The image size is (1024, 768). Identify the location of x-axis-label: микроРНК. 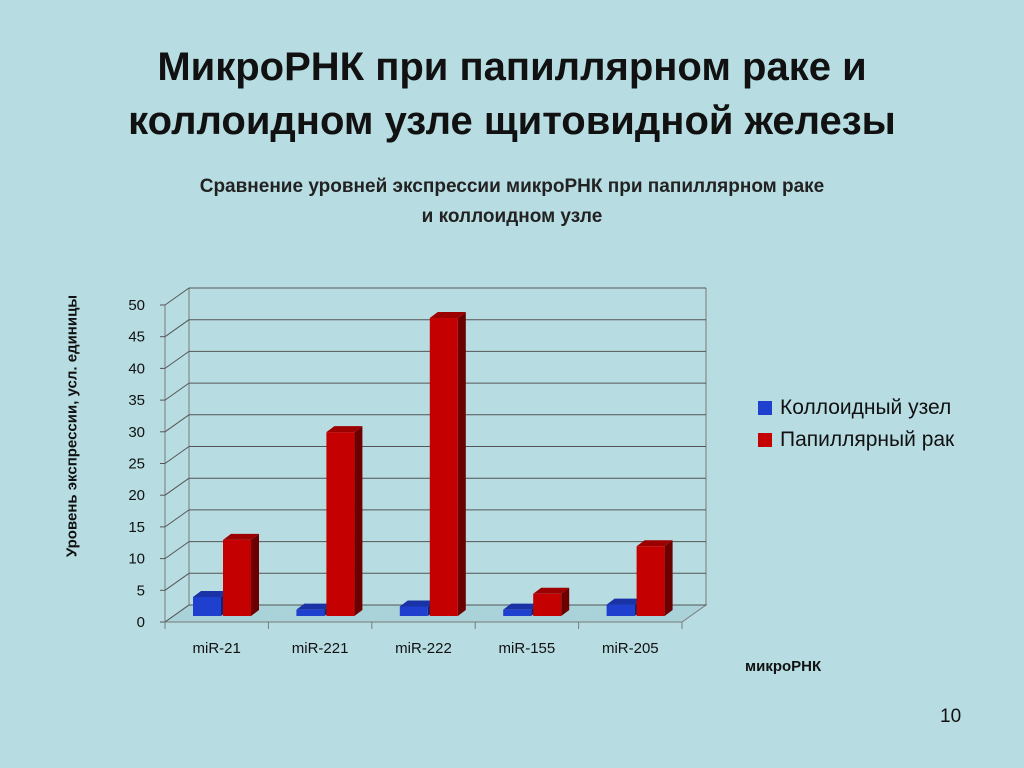
(783, 666).